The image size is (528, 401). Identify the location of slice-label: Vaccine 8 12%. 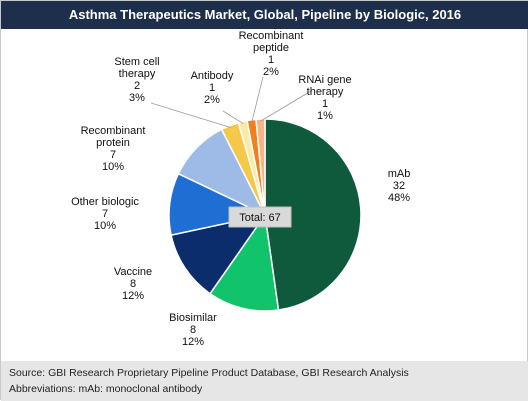
(133, 284).